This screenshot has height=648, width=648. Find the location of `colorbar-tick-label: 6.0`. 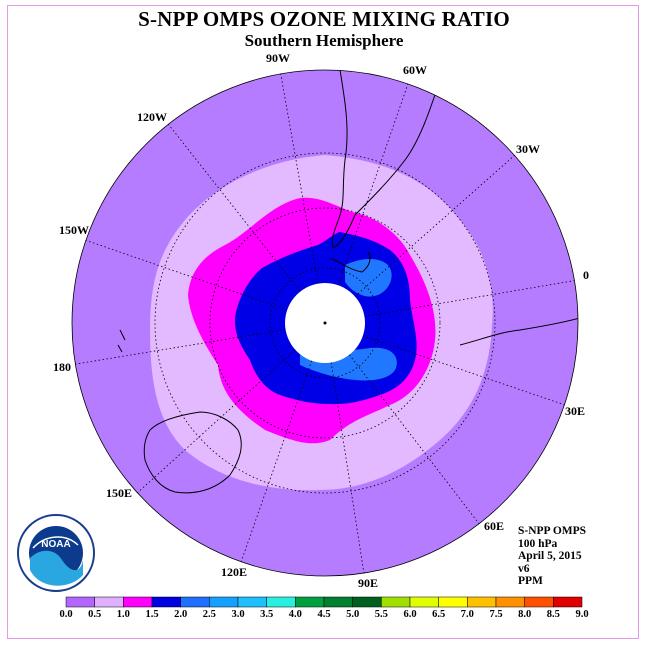

colorbar-tick-label: 6.0 is located at coordinates (410, 614).